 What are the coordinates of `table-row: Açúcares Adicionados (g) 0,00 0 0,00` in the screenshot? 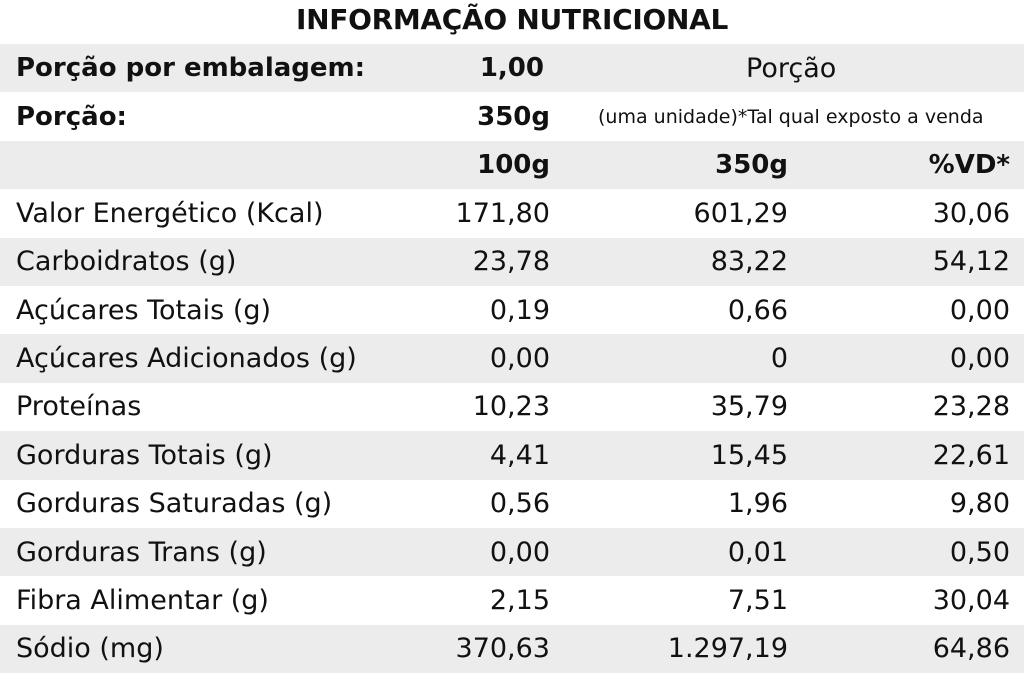 It's located at (512, 358).